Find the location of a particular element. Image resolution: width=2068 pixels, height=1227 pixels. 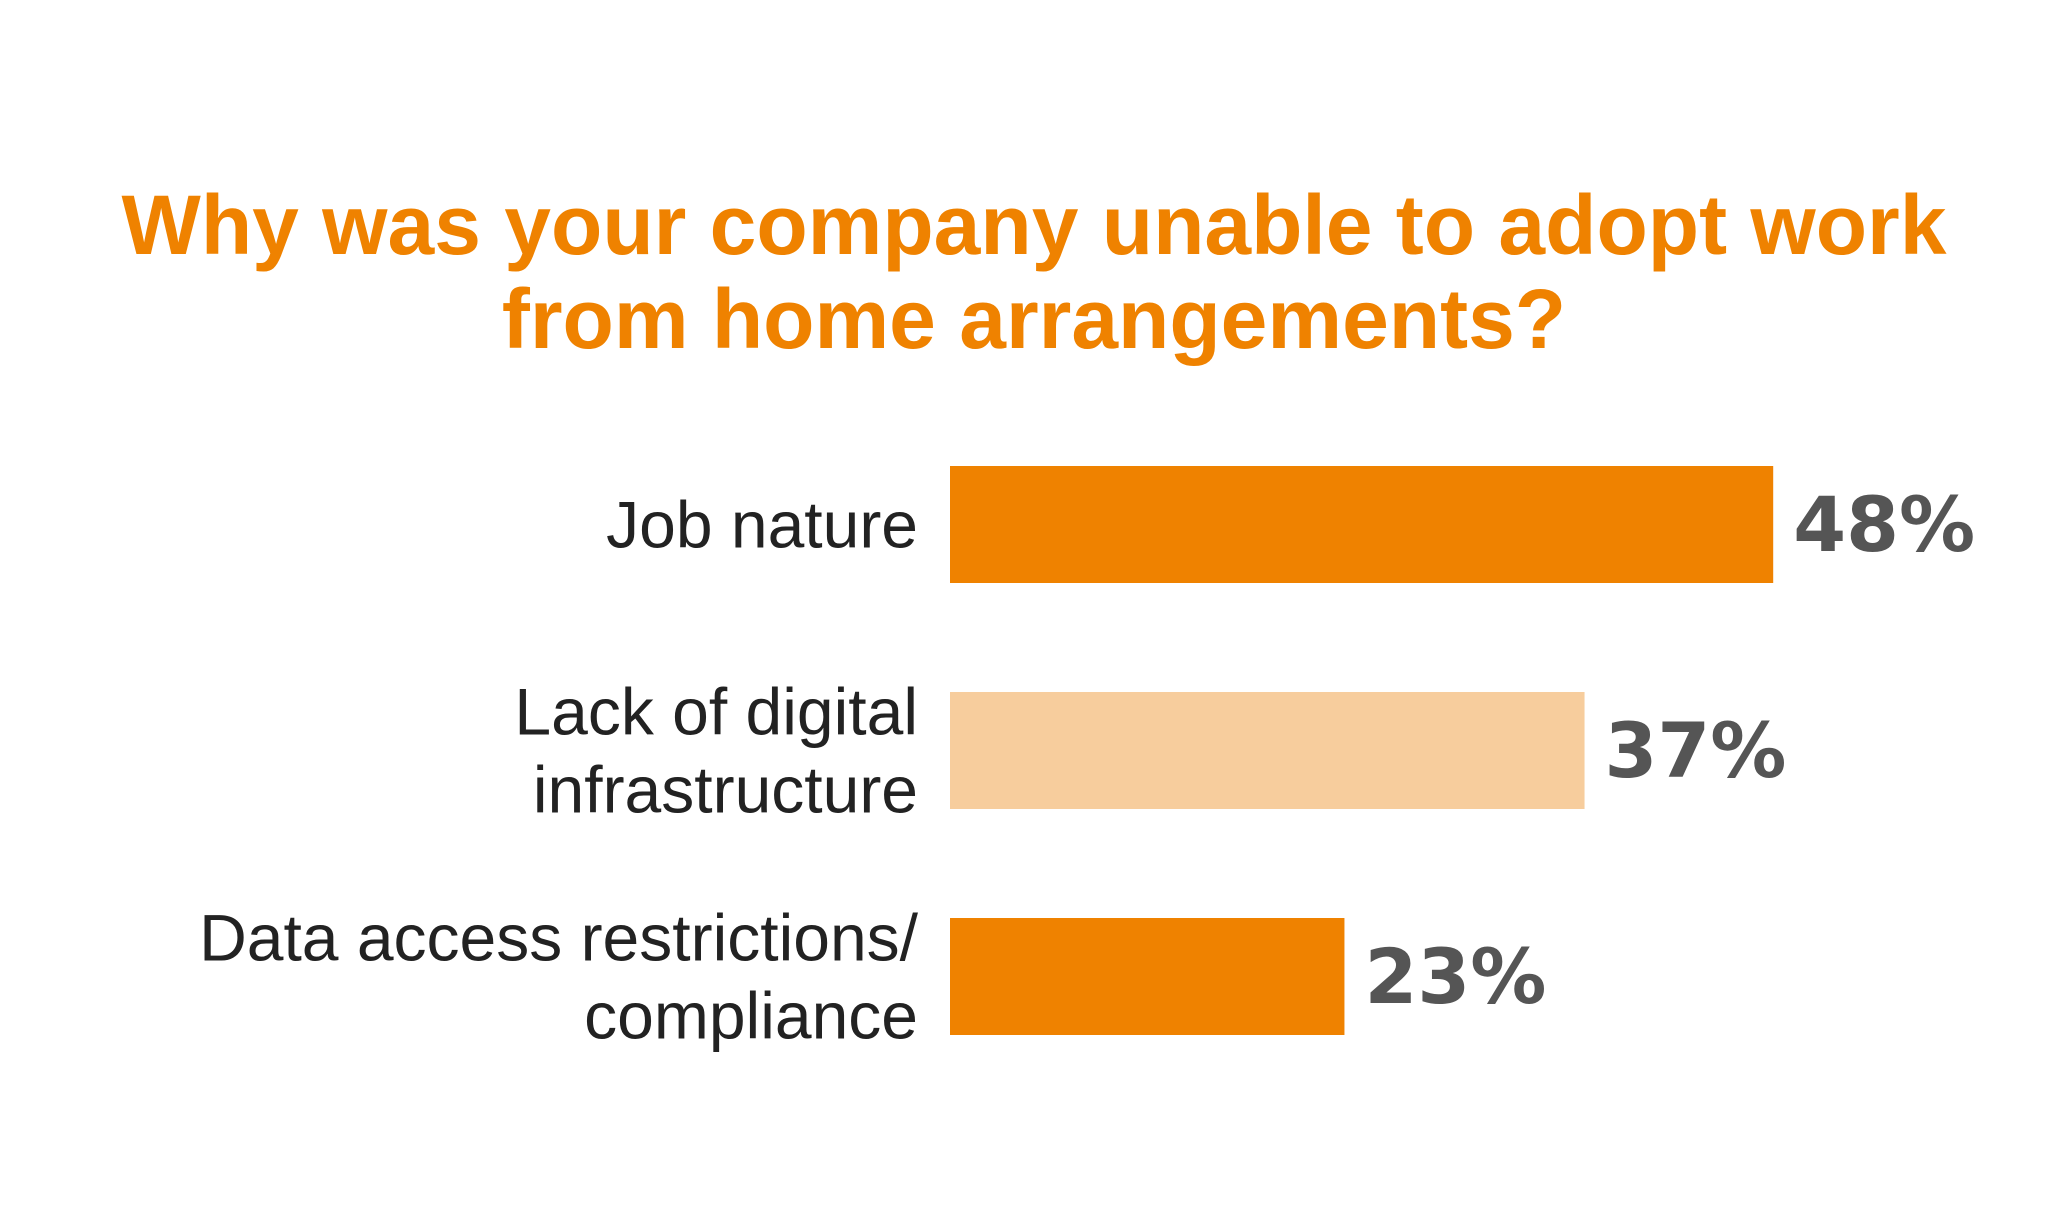

category-label-2-line-1: Lack of digital is located at coordinates (716, 712).